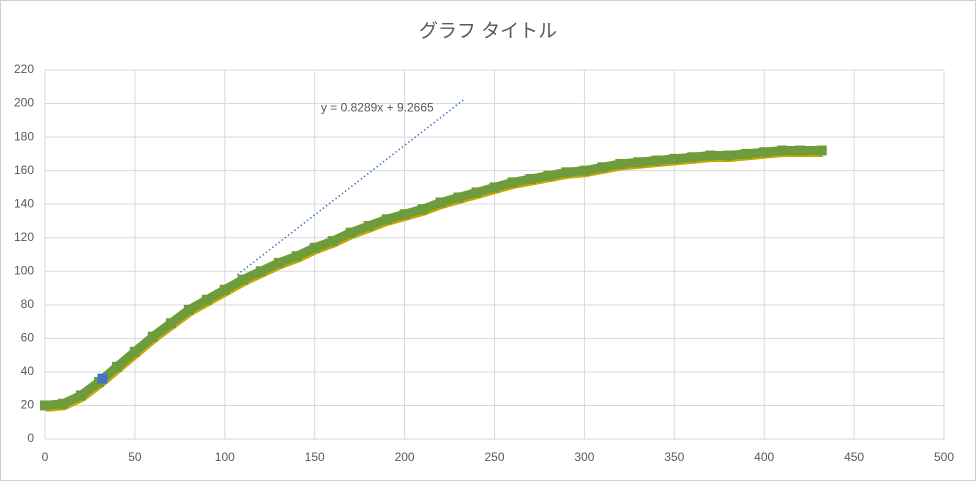 The height and width of the screenshot is (481, 976). Describe the element at coordinates (28, 338) in the screenshot. I see `y-tick-label: 60` at that location.